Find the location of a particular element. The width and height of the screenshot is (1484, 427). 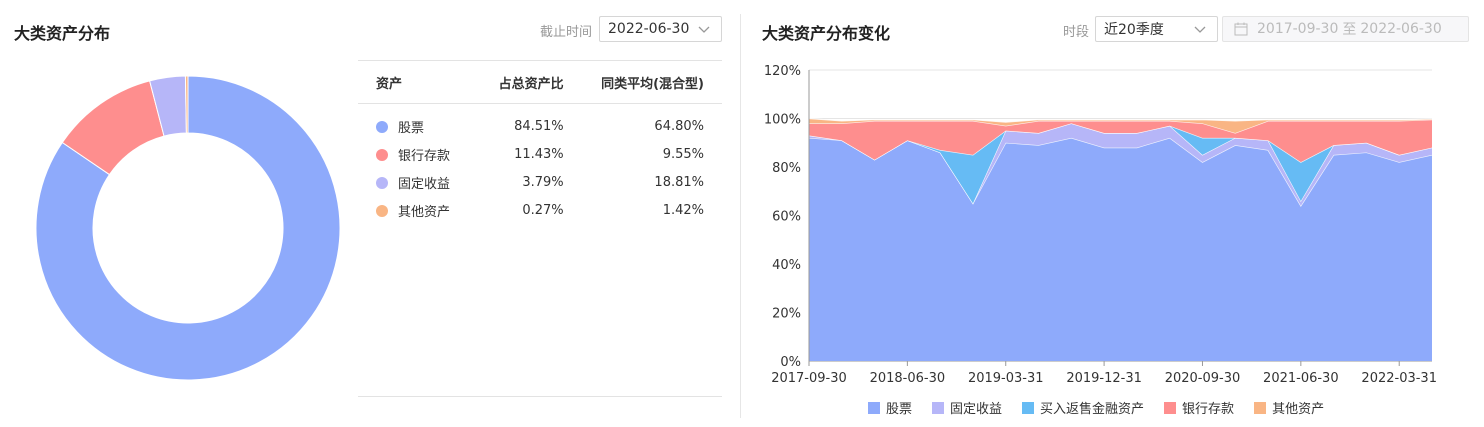

asset-name-cell: 银行存款 is located at coordinates (418, 154).